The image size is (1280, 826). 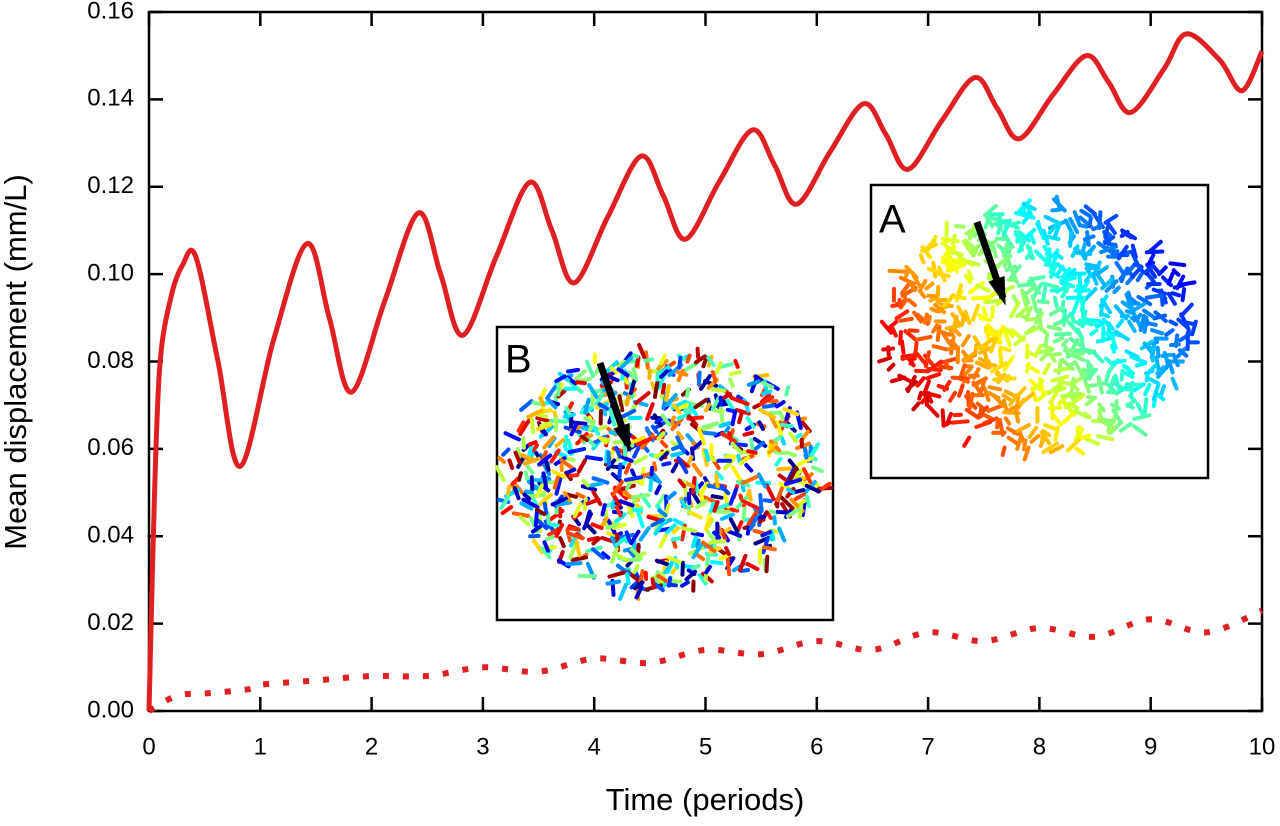 What do you see at coordinates (110, 272) in the screenshot?
I see `y-tick-label: 0.10` at bounding box center [110, 272].